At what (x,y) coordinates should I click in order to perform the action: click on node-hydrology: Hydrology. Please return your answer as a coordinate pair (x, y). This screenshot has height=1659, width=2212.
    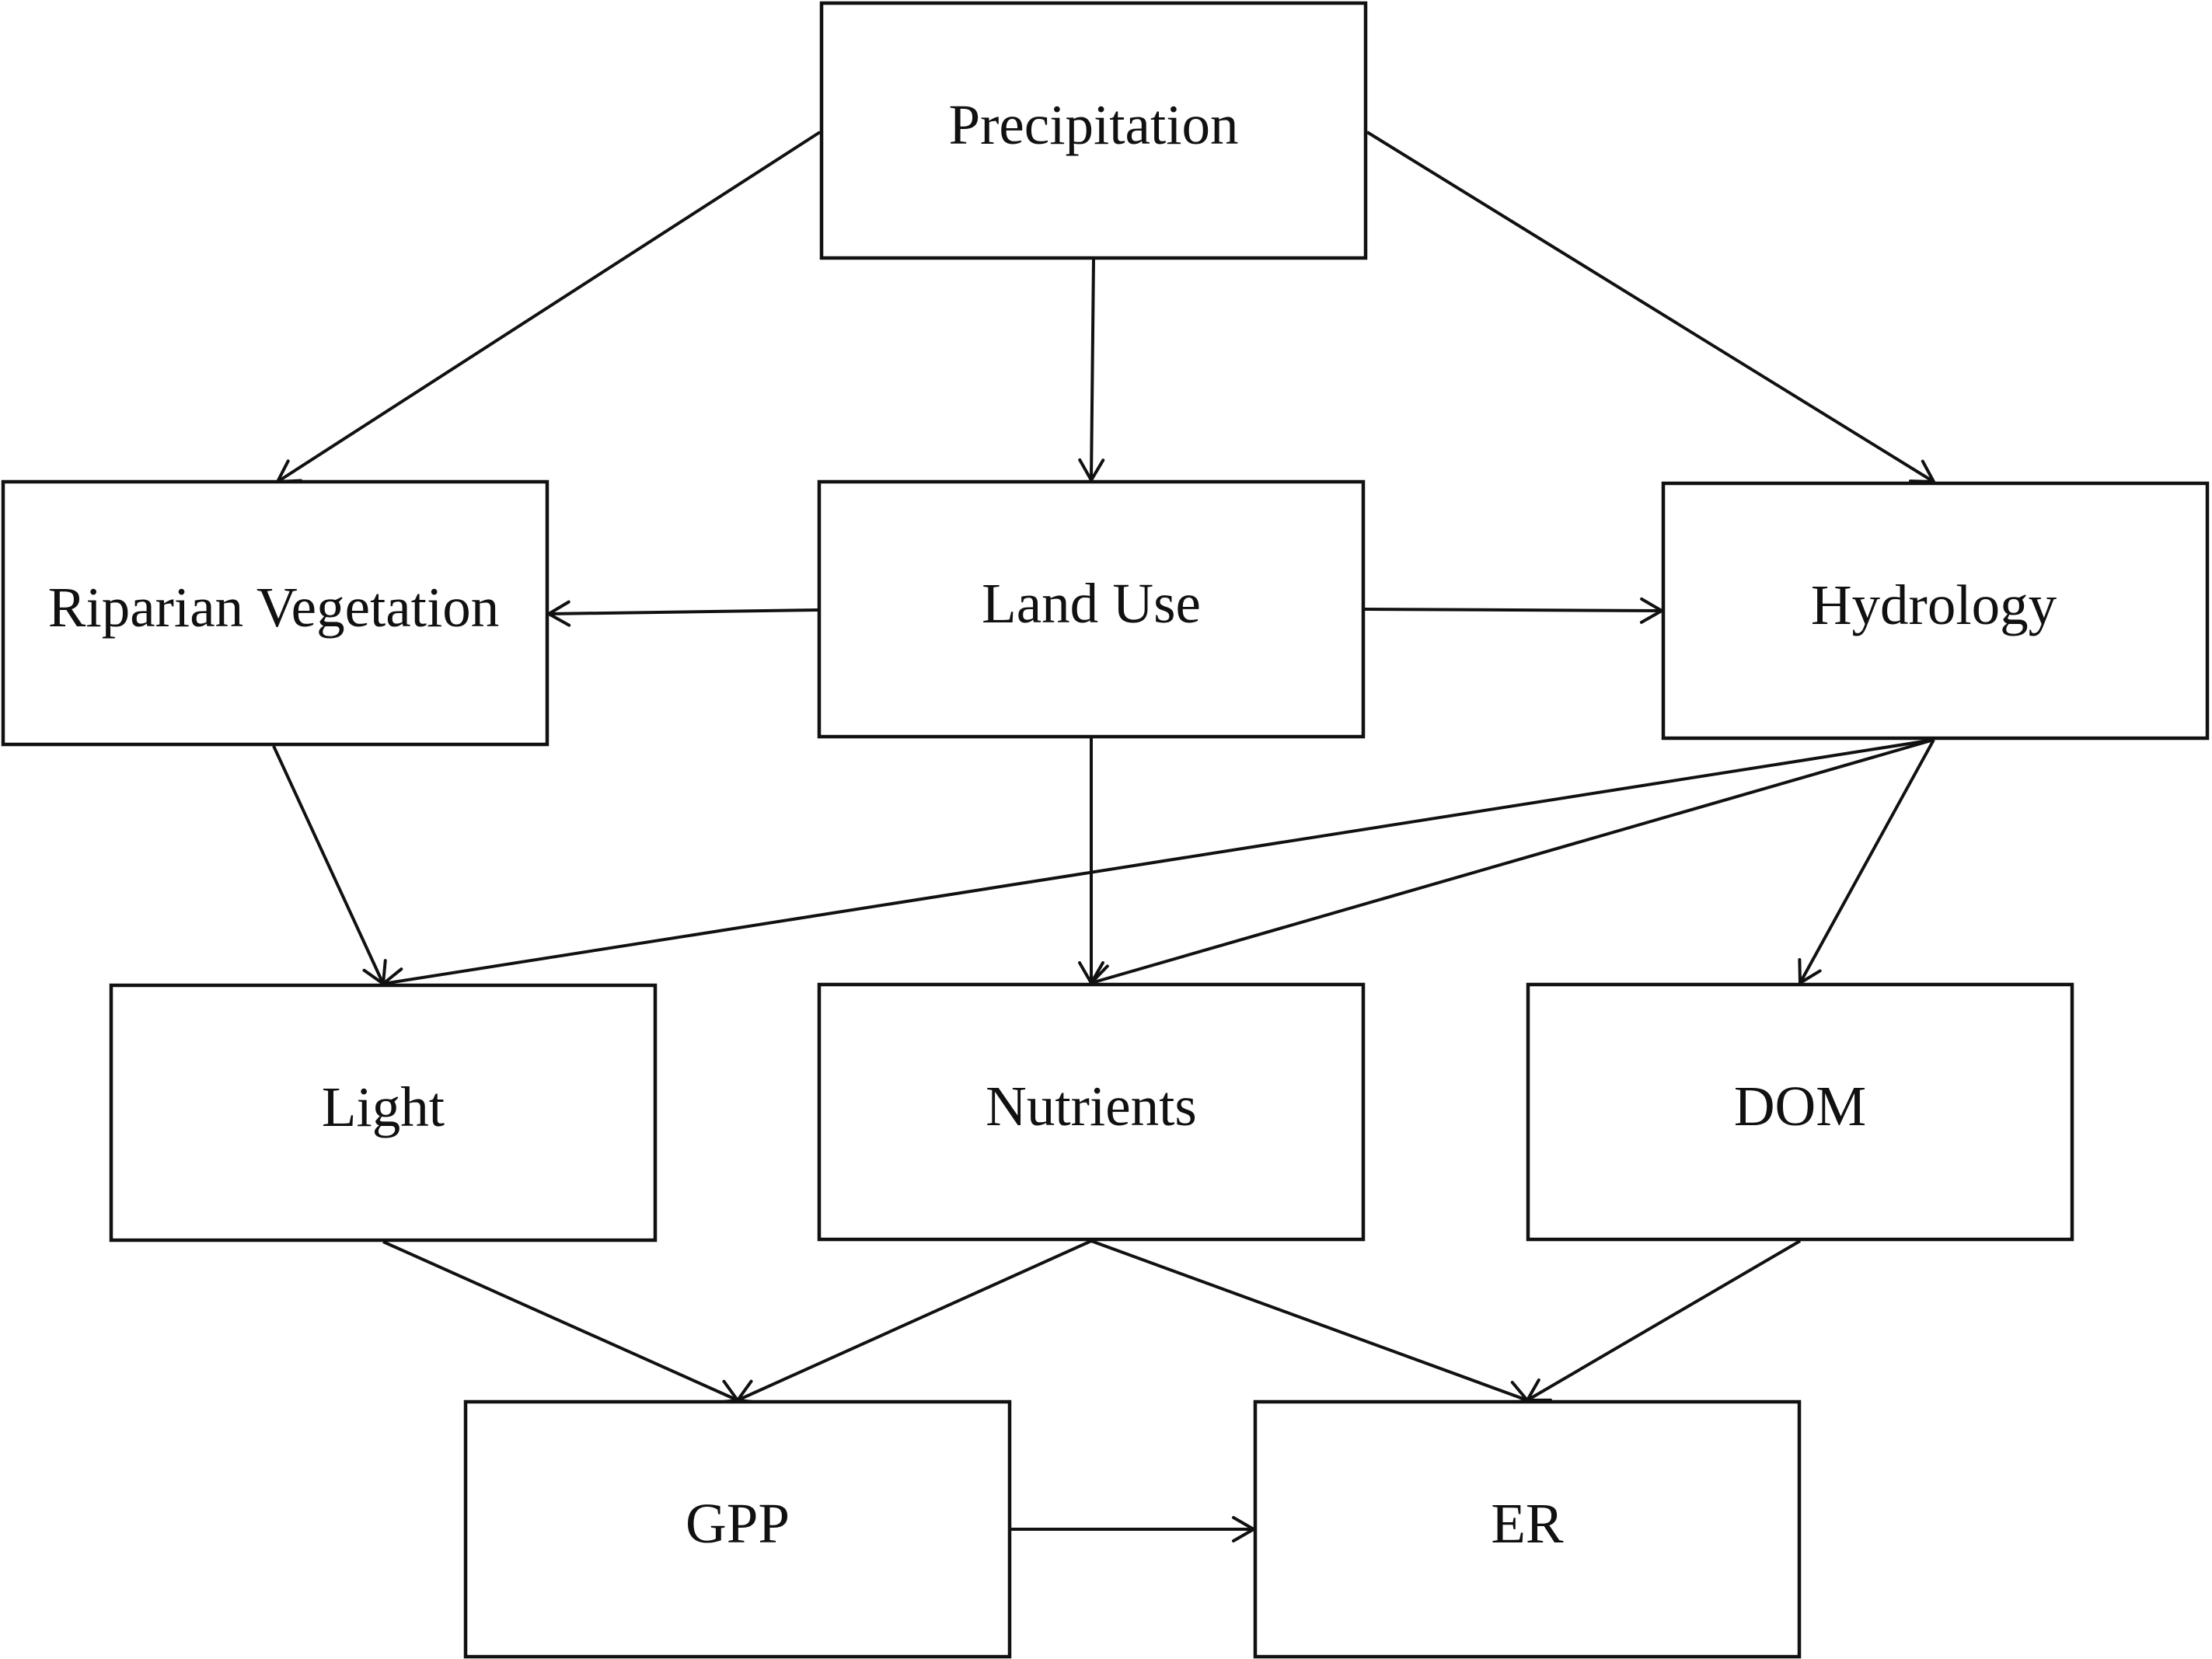
    Looking at the image, I should click on (1935, 611).